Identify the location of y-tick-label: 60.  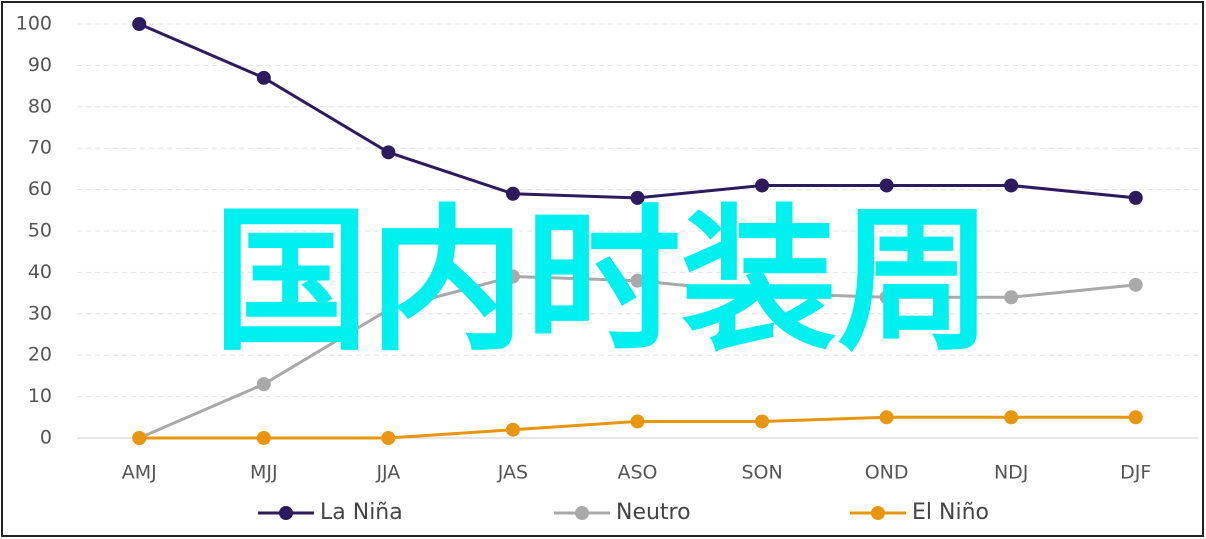
(40, 189).